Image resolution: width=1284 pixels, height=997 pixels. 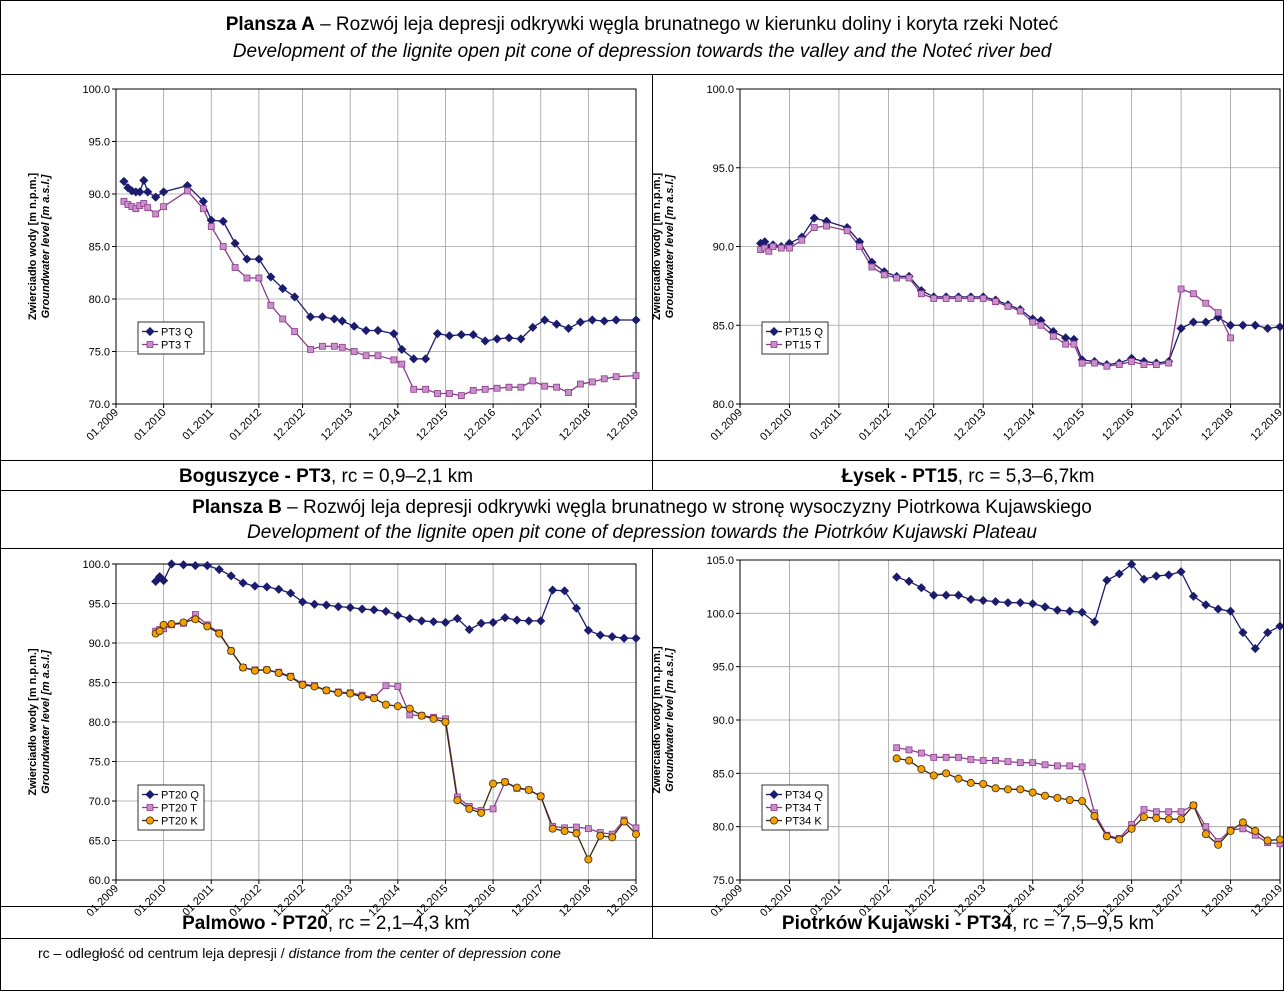 What do you see at coordinates (96, 565) in the screenshot?
I see `y-tick-label: 100.0` at bounding box center [96, 565].